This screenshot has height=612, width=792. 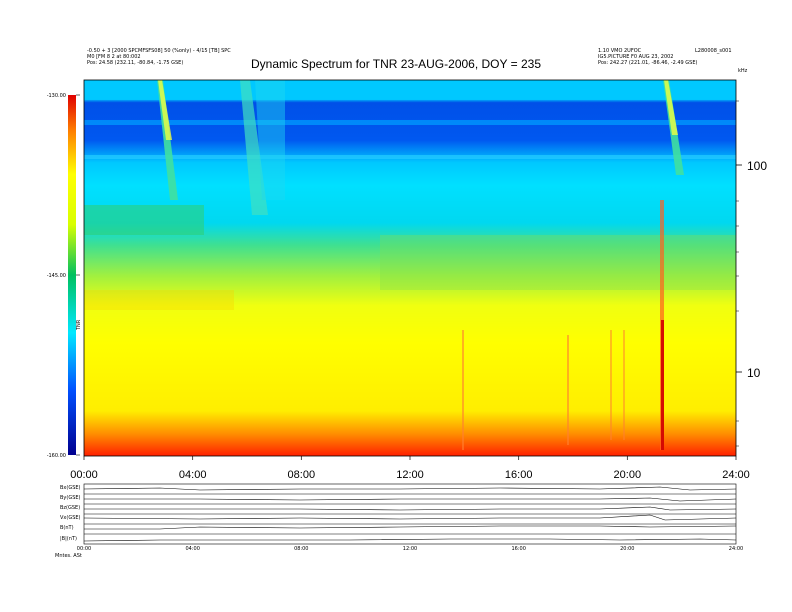 What do you see at coordinates (519, 475) in the screenshot?
I see `time-tick-16: 16:00` at bounding box center [519, 475].